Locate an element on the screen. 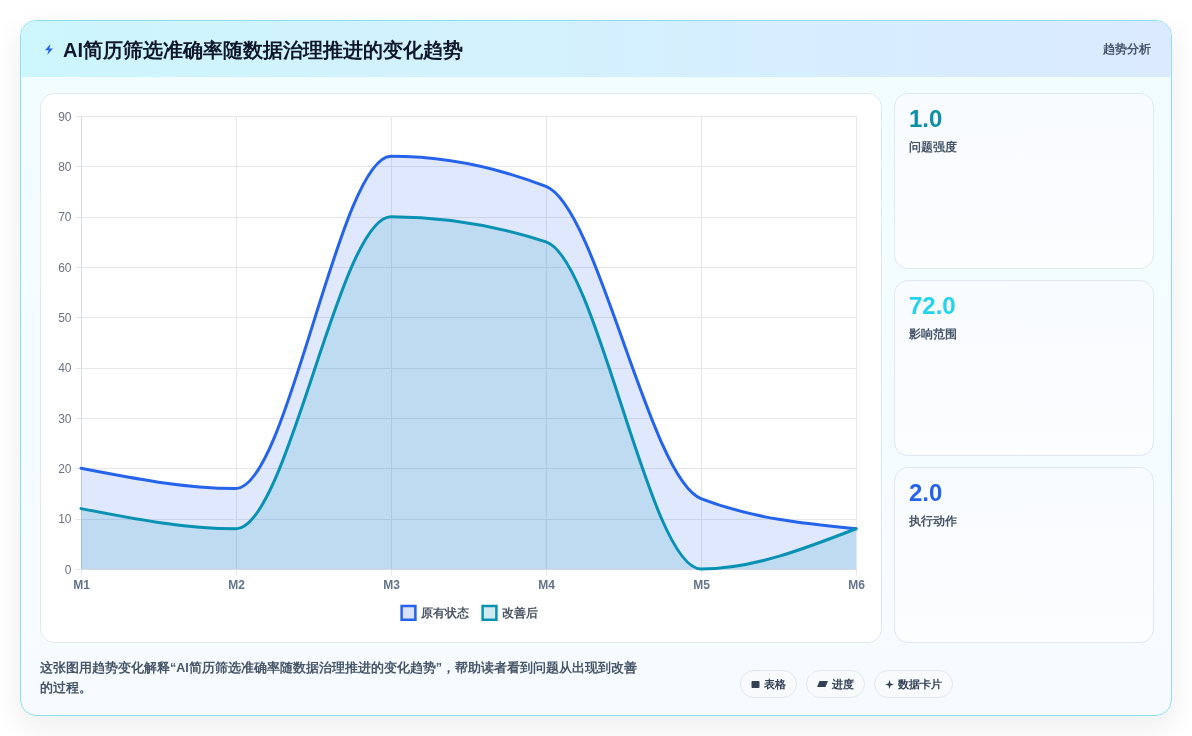  text: 问题强度 is located at coordinates (933, 147).